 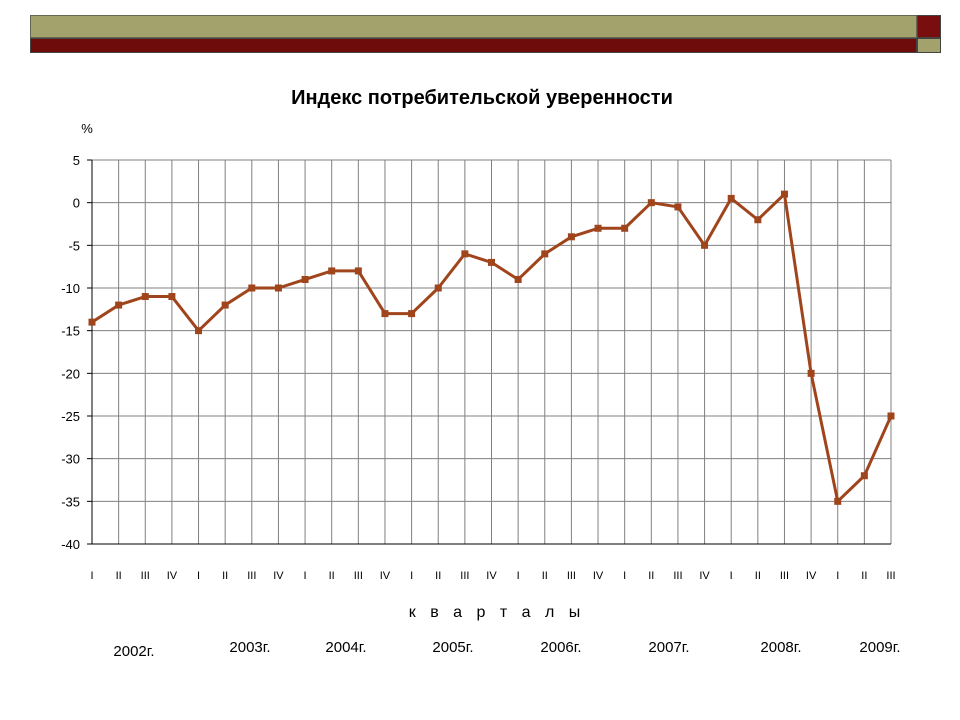 I want to click on header-corner-red, so click(x=929, y=26).